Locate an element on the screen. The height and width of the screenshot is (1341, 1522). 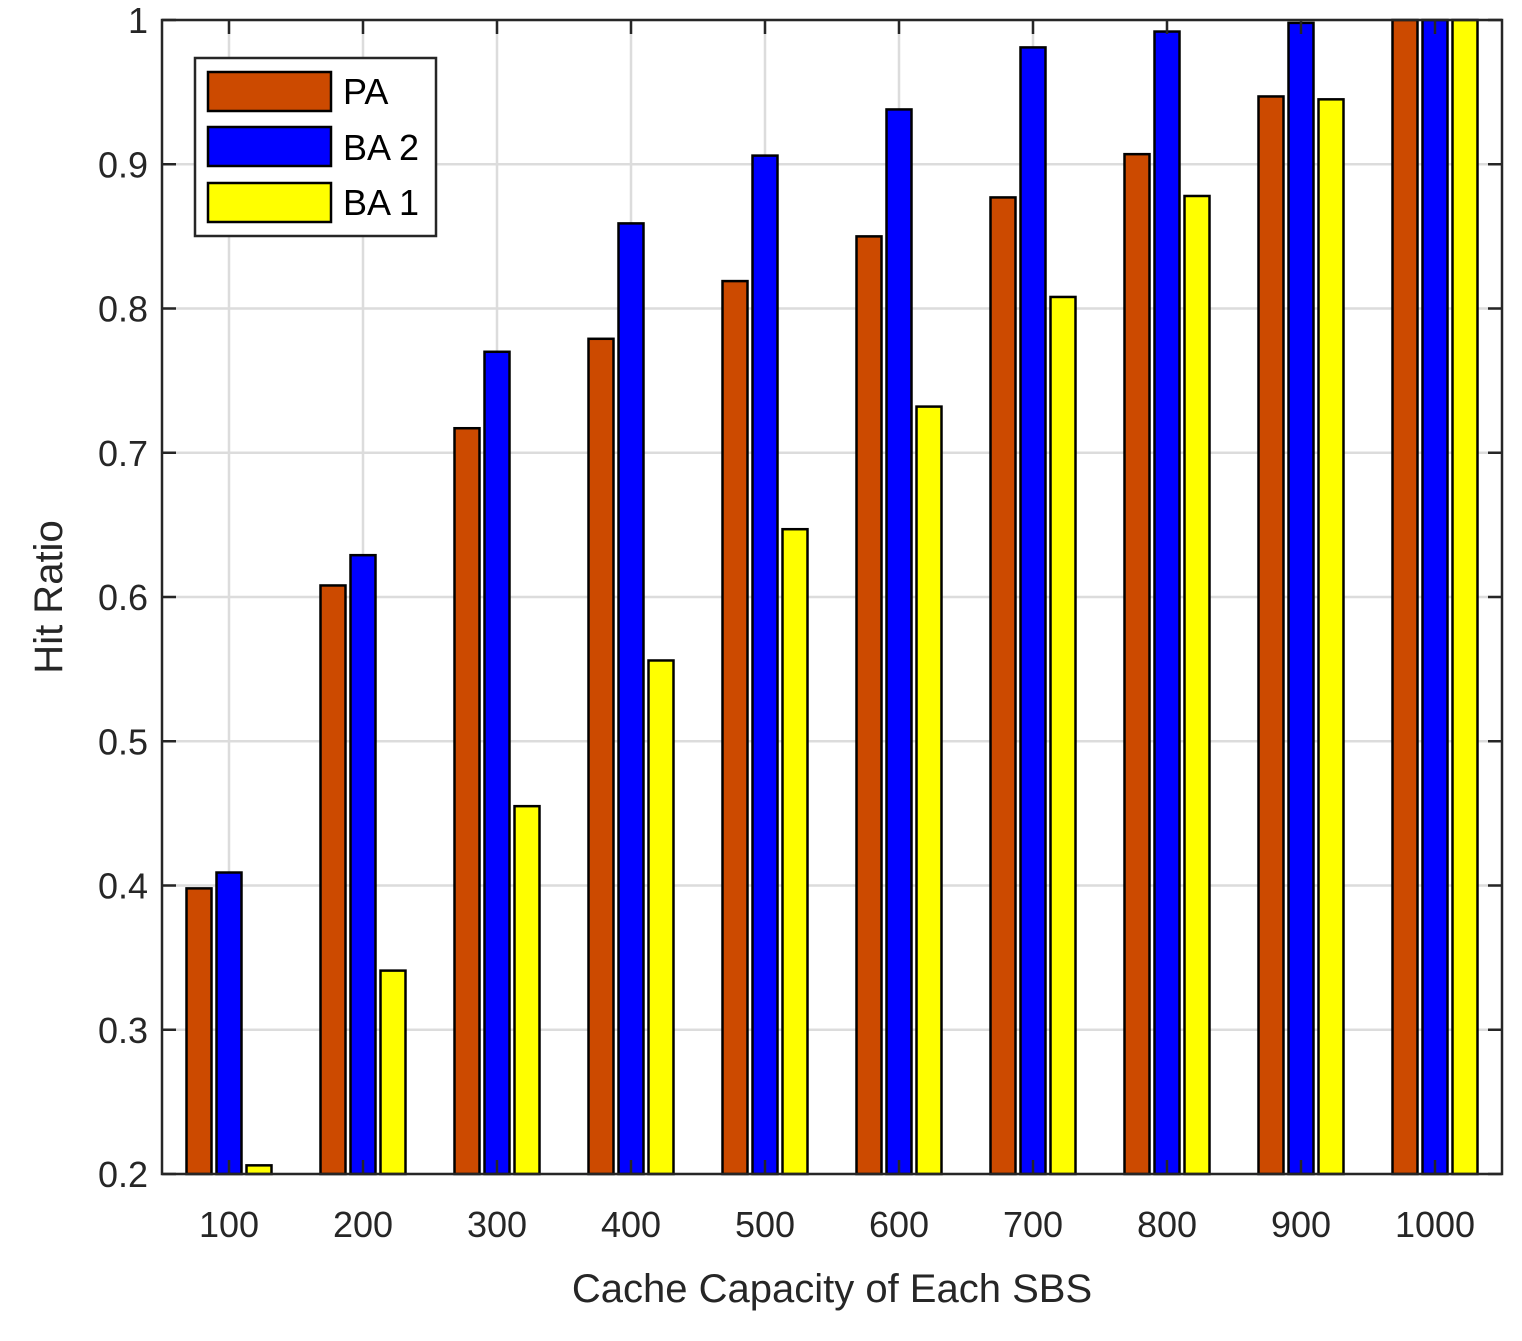
y-tick-label: 0.5 is located at coordinates (123, 741).